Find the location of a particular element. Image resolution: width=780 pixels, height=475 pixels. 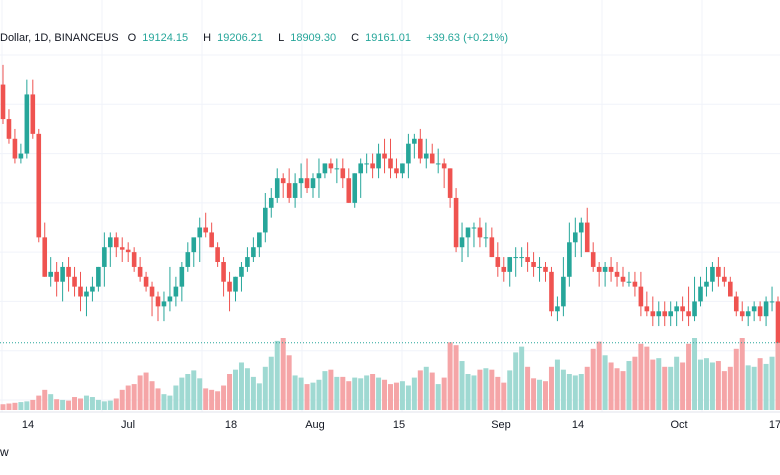

x-tick-label: Oct is located at coordinates (678, 425).